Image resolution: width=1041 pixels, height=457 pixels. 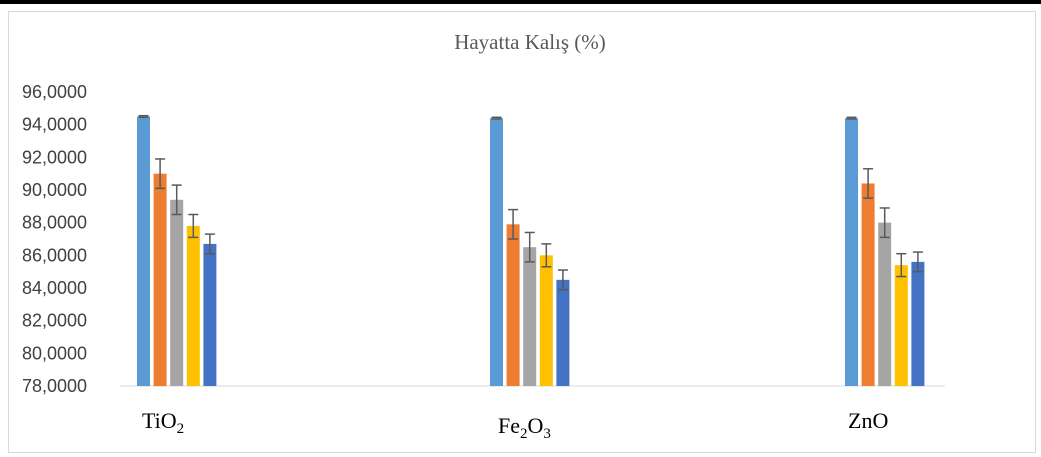 I want to click on y-tick-label: 82,0000, so click(x=54, y=321).